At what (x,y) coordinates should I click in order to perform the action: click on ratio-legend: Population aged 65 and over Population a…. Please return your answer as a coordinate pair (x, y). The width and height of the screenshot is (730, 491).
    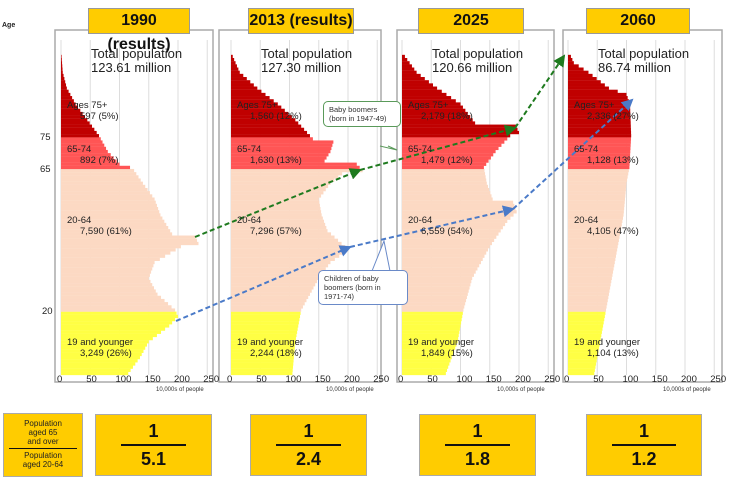
    Looking at the image, I should click on (43, 445).